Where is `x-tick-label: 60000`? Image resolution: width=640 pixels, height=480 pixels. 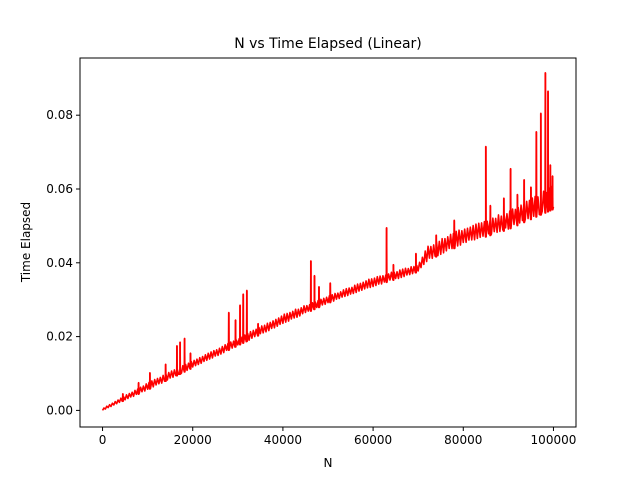 x-tick-label: 60000 is located at coordinates (373, 440).